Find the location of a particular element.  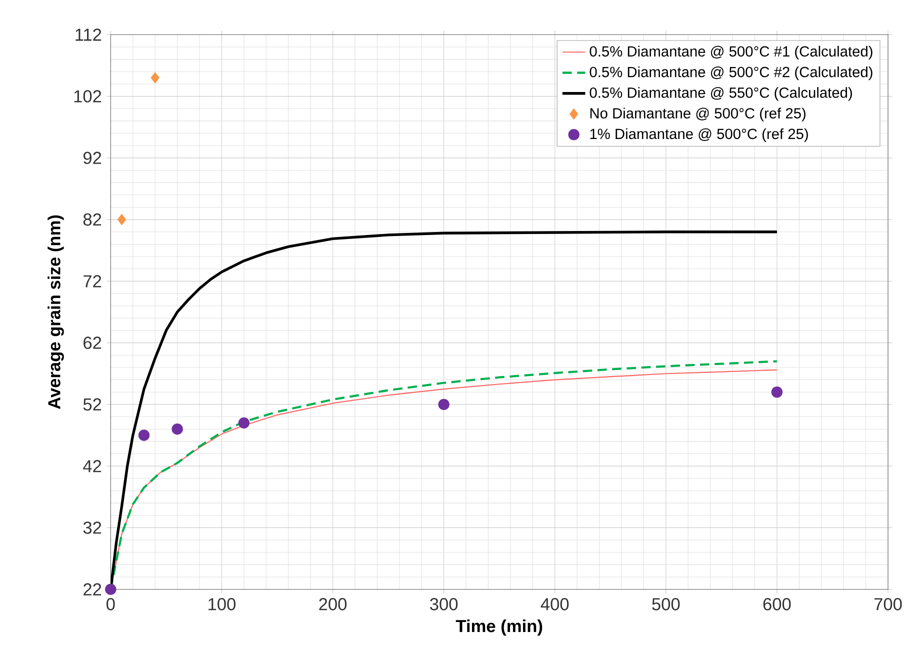

y-tick-label: 32 is located at coordinates (92, 528).